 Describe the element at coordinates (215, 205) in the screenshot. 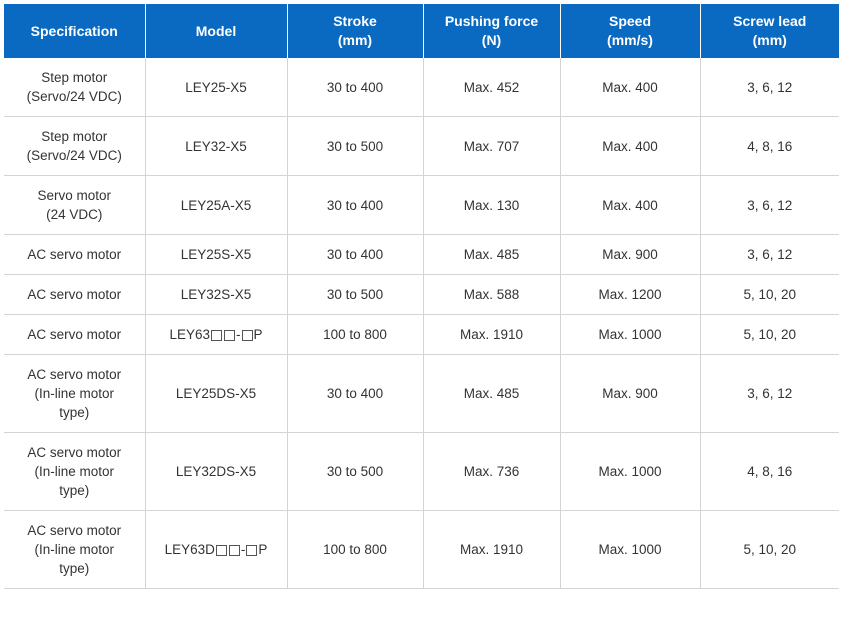

I see `cell-model: LEY25A-X5` at that location.